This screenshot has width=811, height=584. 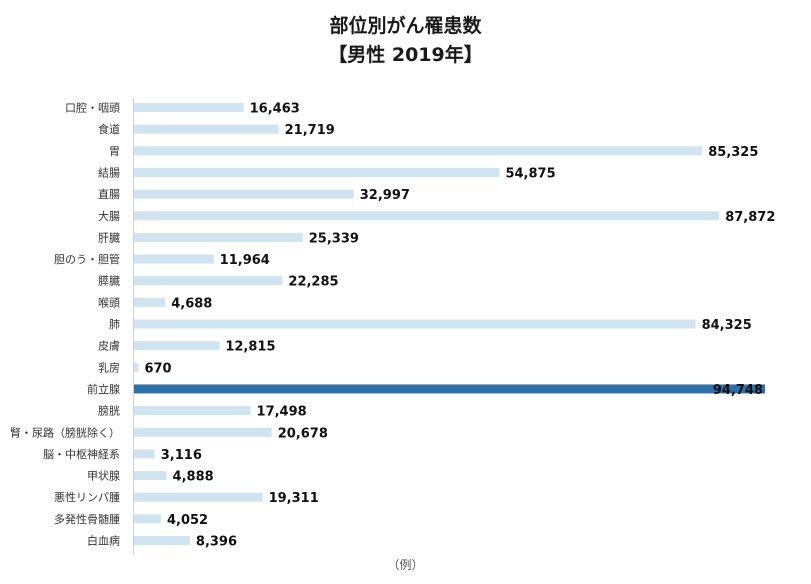 I want to click on value-label: 17,498, so click(x=282, y=412).